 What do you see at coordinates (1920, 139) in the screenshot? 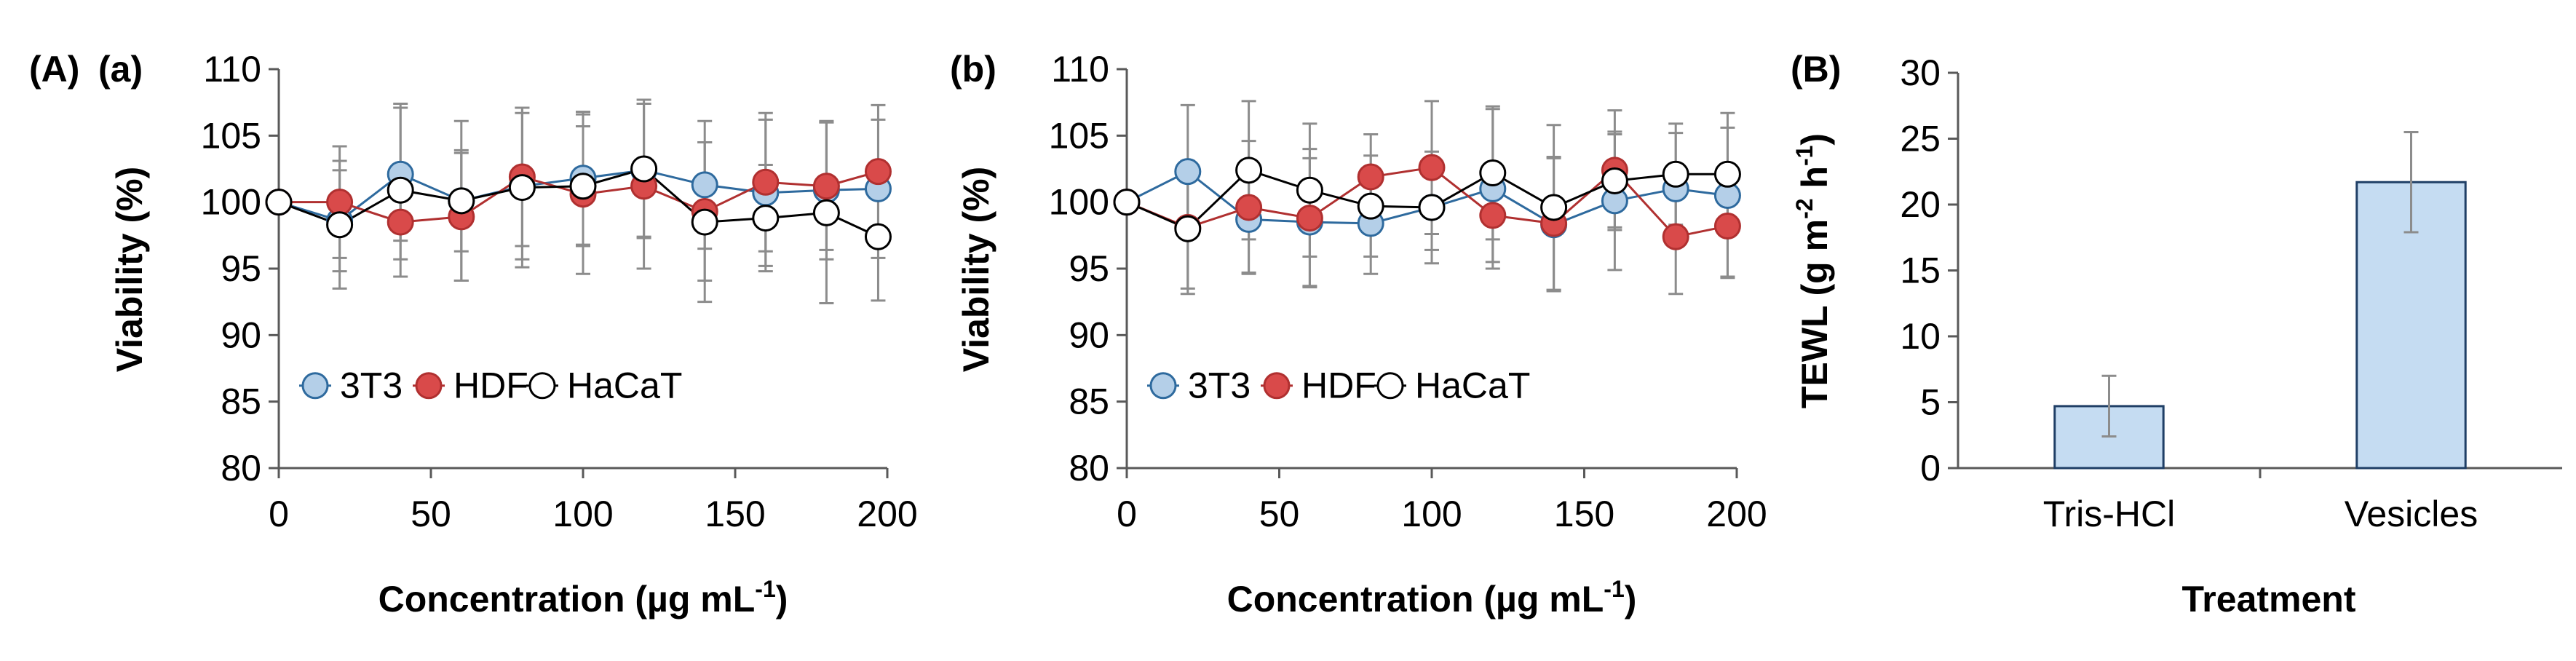
I see `panel-B-y-tick-label: 25` at bounding box center [1920, 139].